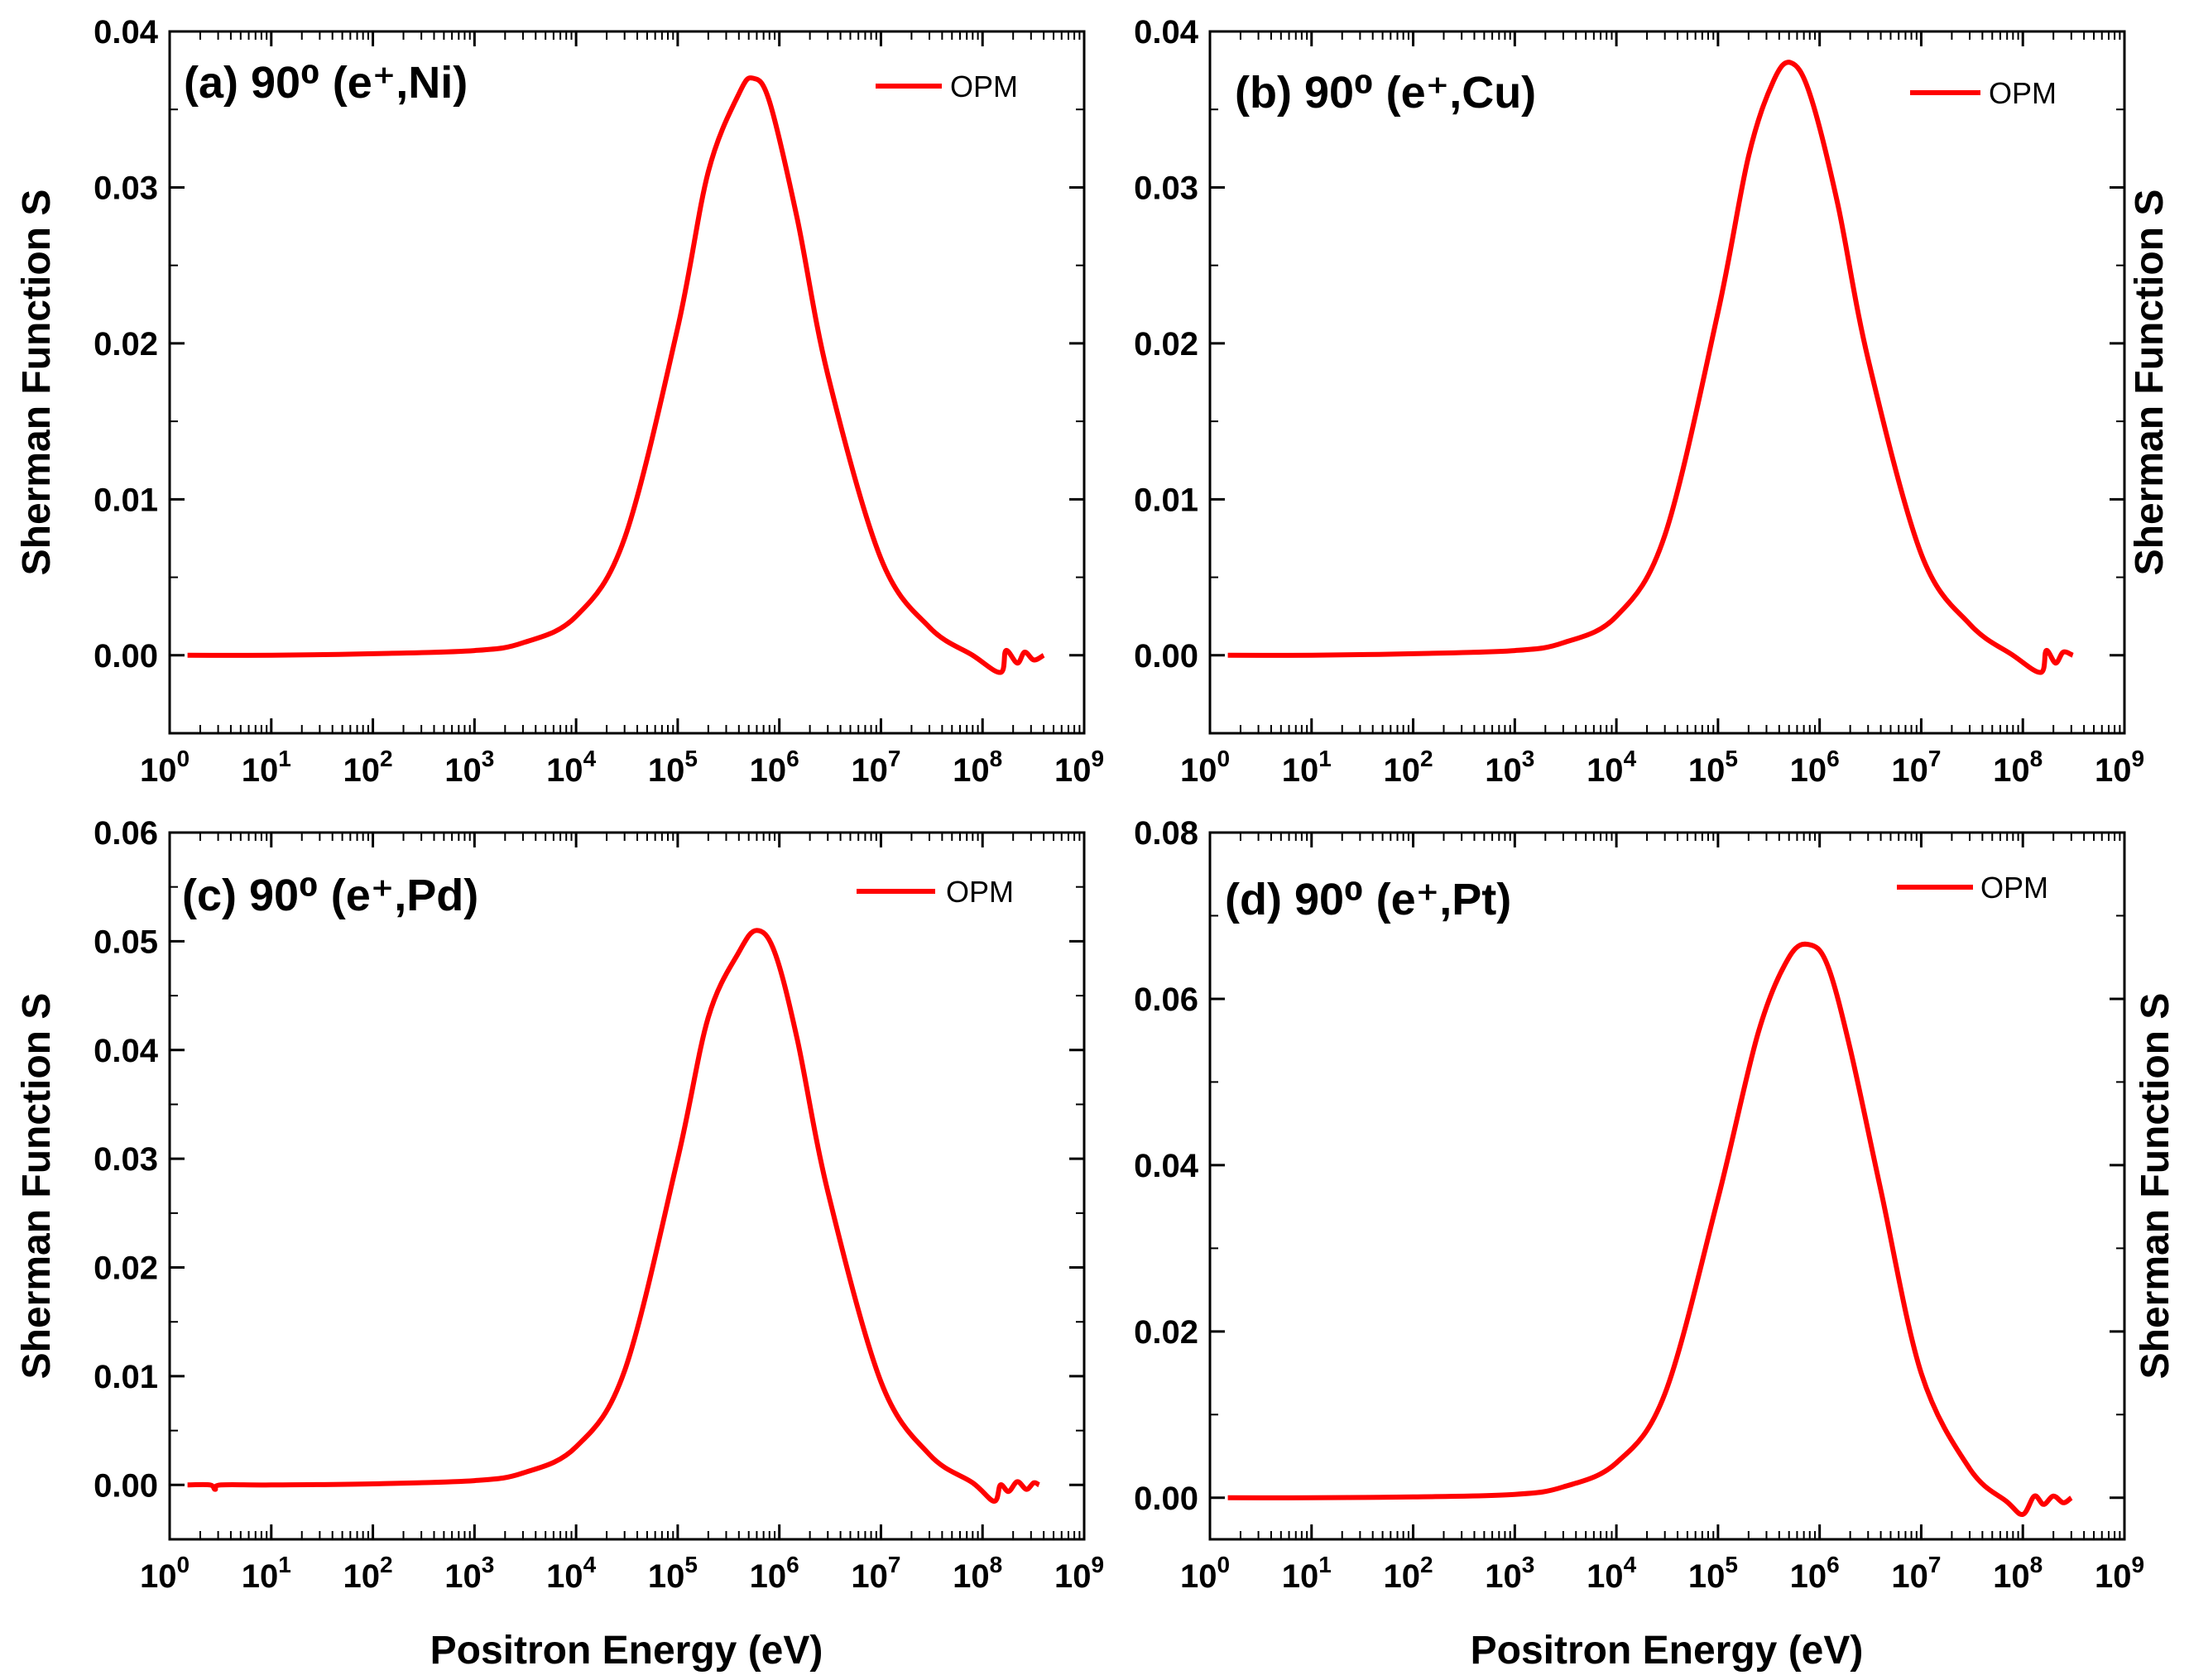 The image size is (2189, 1680). Describe the element at coordinates (330, 895) in the screenshot. I see `panel-title: (c) 90⁰ (e⁺,Pd)` at that location.